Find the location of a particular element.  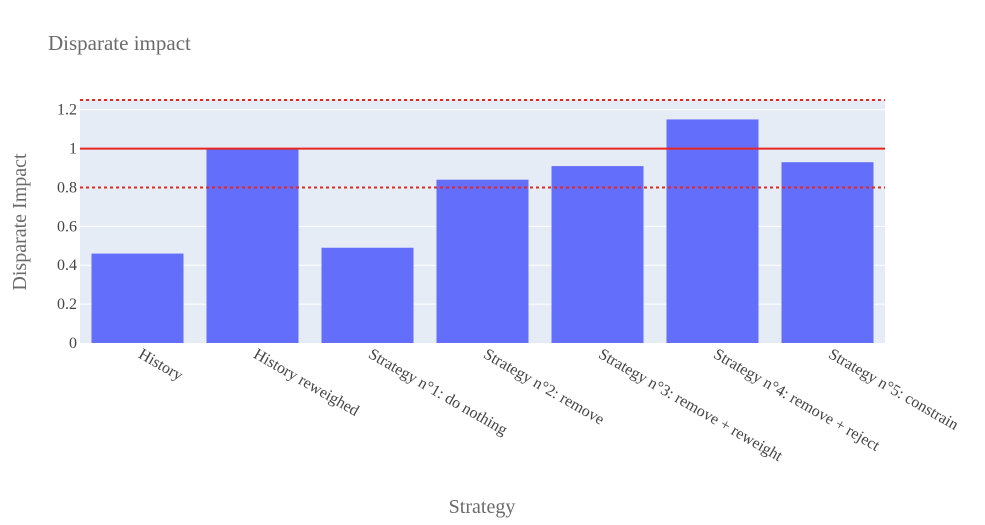

x-tick-label: History is located at coordinates (161, 365).